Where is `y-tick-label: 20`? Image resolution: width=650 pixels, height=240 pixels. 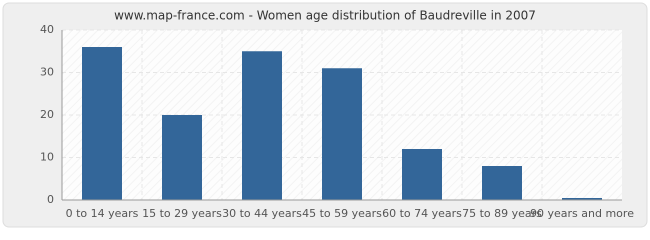
y-tick-label: 20 is located at coordinates (47, 114).